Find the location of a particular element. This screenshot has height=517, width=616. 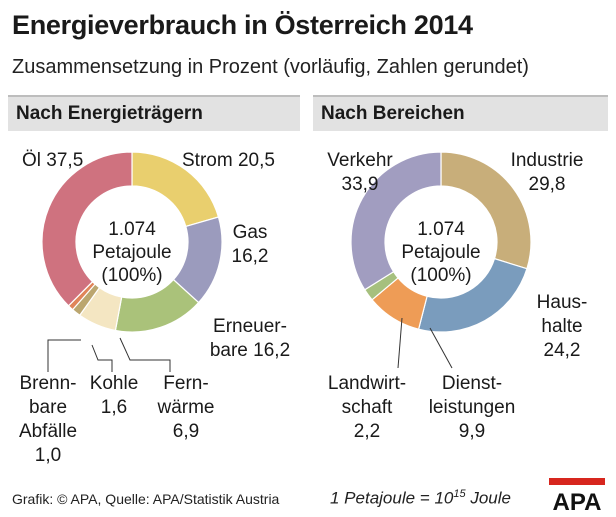

center-unit-right: Petajoule is located at coordinates (441, 252).